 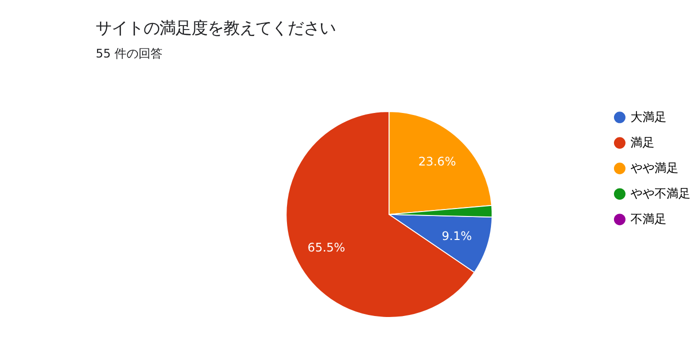 What do you see at coordinates (642, 143) in the screenshot?
I see `legend-label: 満足` at bounding box center [642, 143].